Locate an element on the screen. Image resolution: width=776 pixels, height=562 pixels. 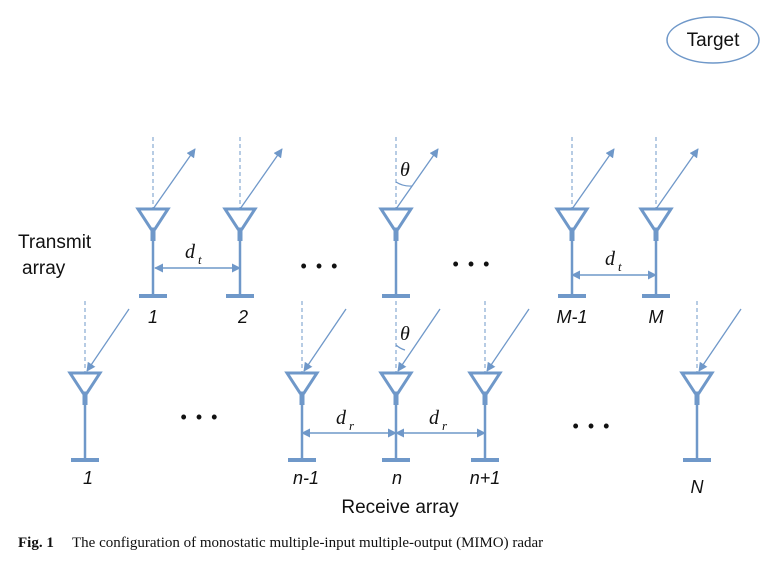
rx-antenna-4-index: n+1 is located at coordinates (485, 478).